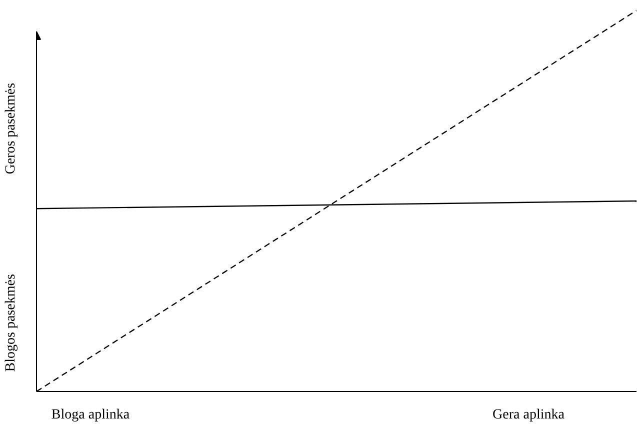 This screenshot has height=425, width=637. I want to click on text: Gera aplinka, so click(529, 415).